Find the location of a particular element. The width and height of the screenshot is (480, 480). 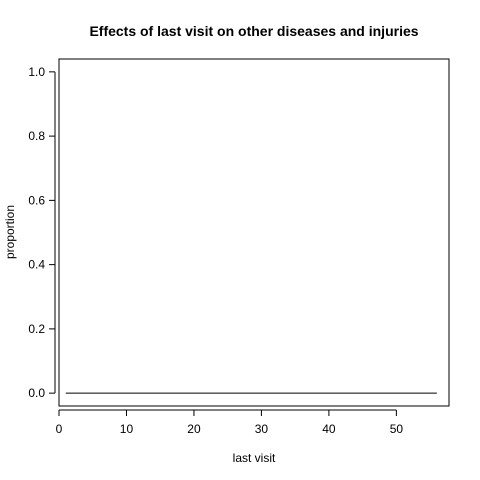

y-tick-label: 1.0 is located at coordinates (36, 72).